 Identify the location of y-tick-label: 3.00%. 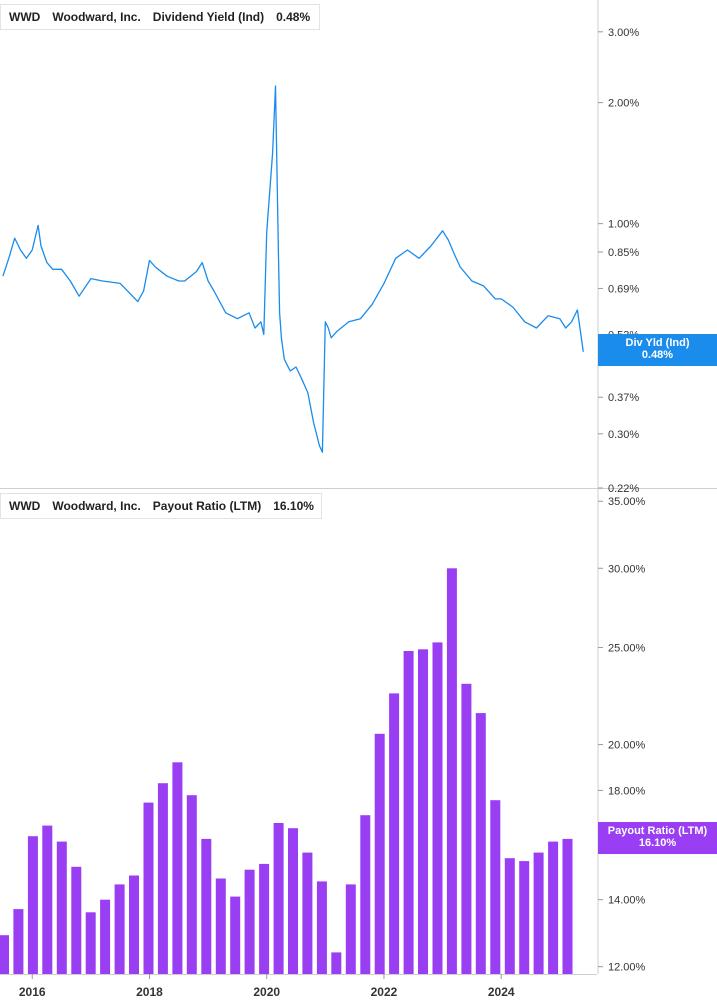
(623, 33).